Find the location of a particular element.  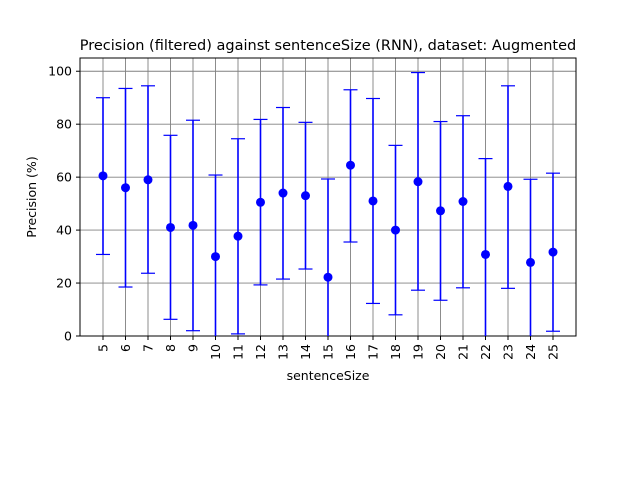

y-tick-label: 0 is located at coordinates (68, 336).